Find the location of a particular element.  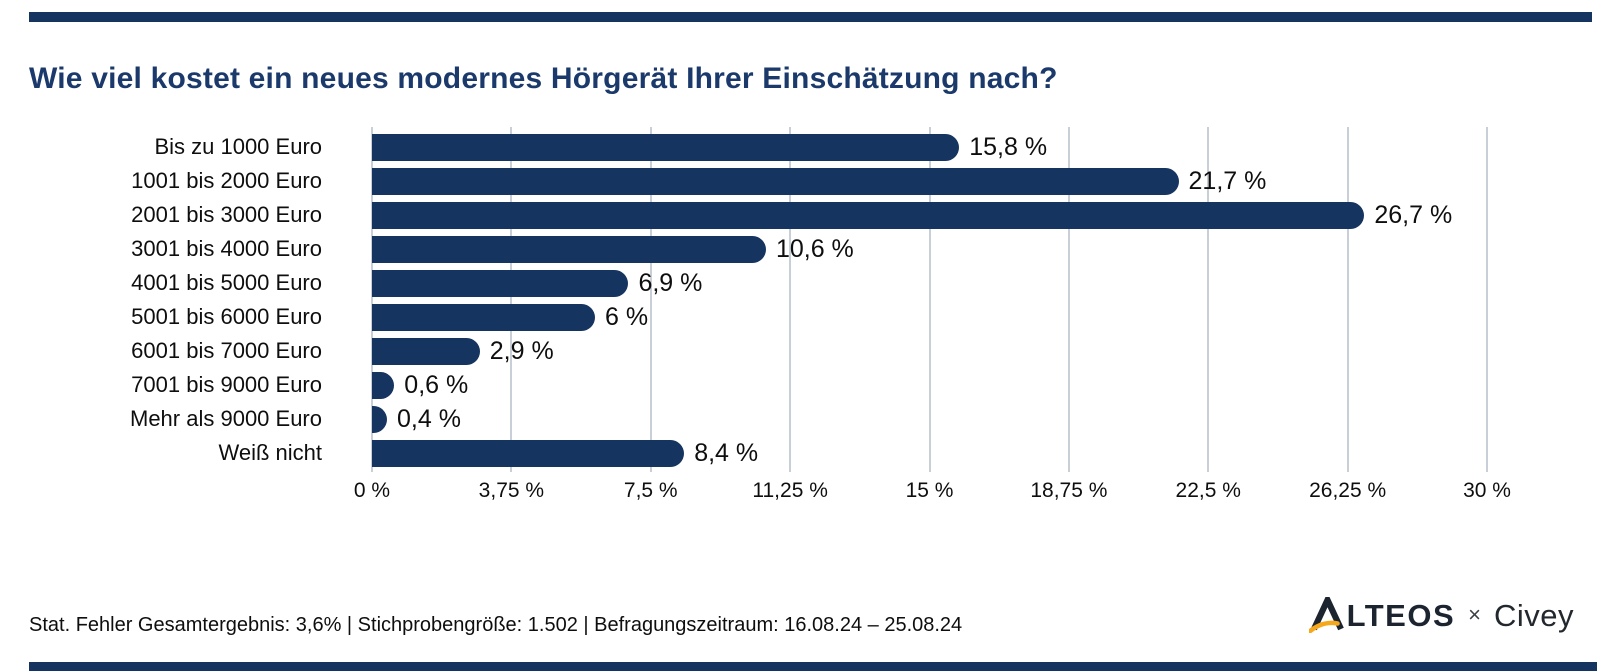

alteos-logo-text: LTEOS is located at coordinates (1401, 615).